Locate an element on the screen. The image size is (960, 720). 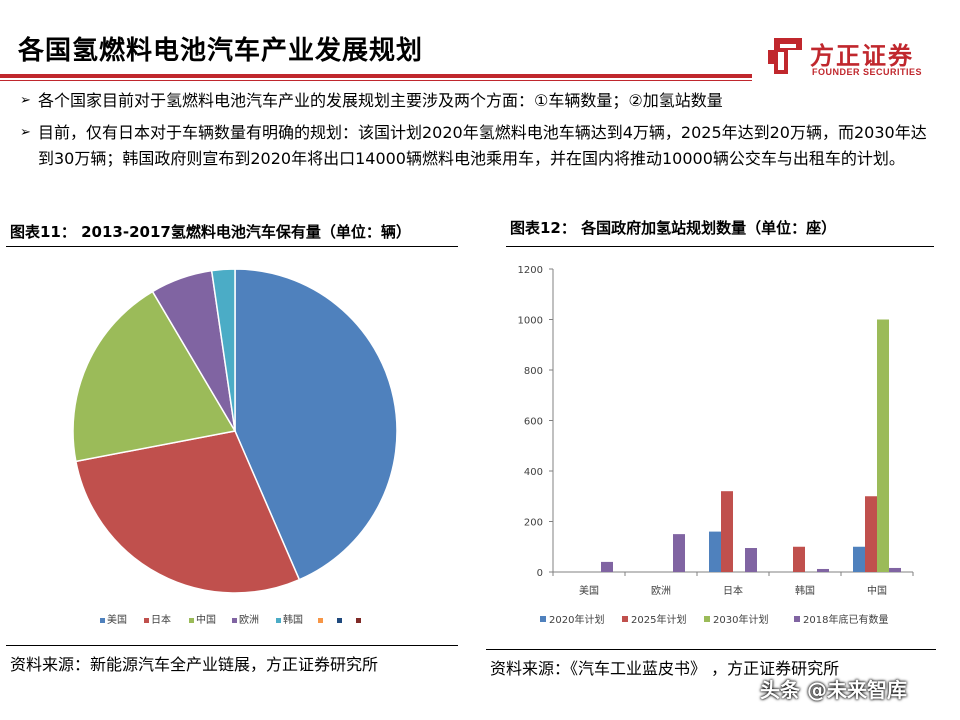
figure-11-title: 图表11： 2013-2017氢燃料电池汽车保有量（单位：辆） is located at coordinates (210, 232).